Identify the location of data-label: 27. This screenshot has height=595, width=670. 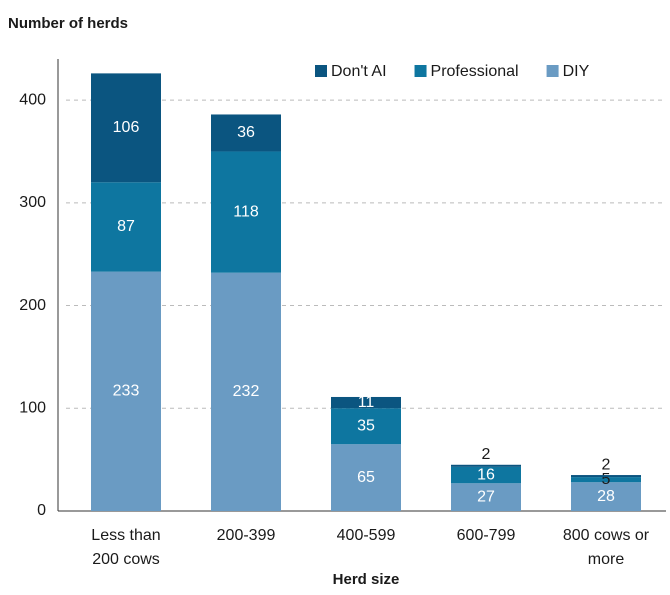
(486, 496).